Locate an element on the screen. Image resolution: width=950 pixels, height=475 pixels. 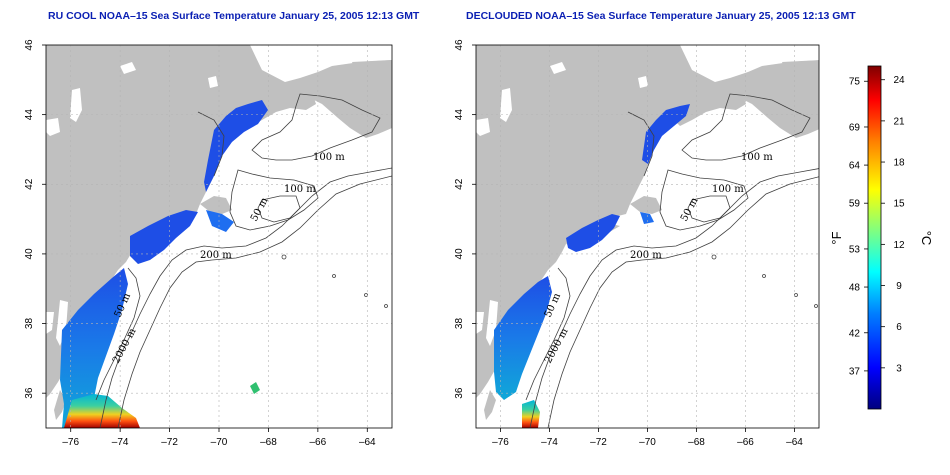
colorbar-c-tick-label: 12 is located at coordinates (899, 245).